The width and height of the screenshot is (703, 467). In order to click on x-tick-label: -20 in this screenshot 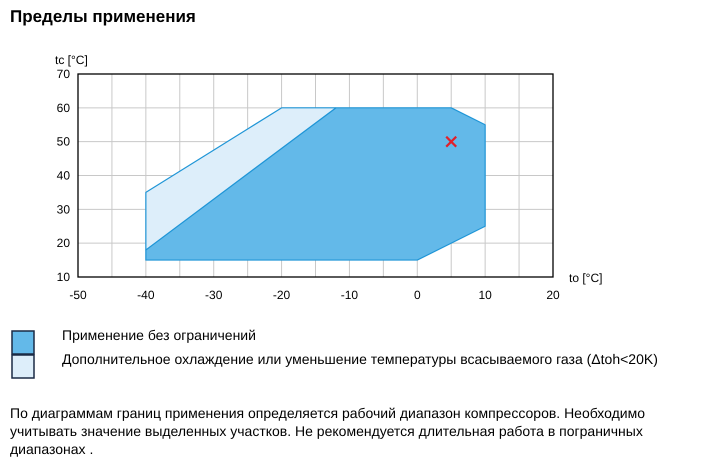, I will do `click(281, 295)`.